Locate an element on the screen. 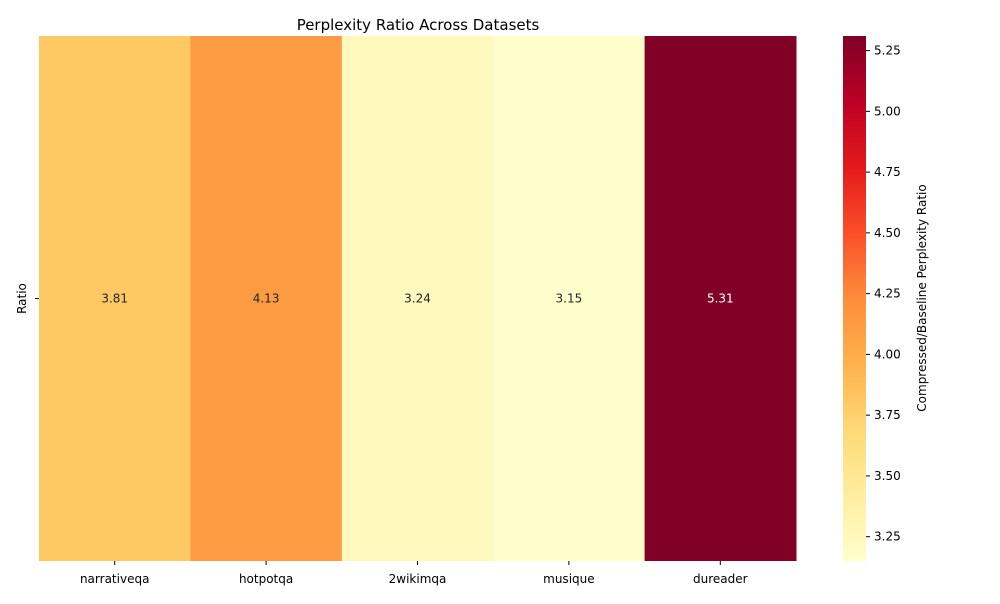 Image resolution: width=1000 pixels, height=604 pixels. x-tick-label: dureader is located at coordinates (720, 579).